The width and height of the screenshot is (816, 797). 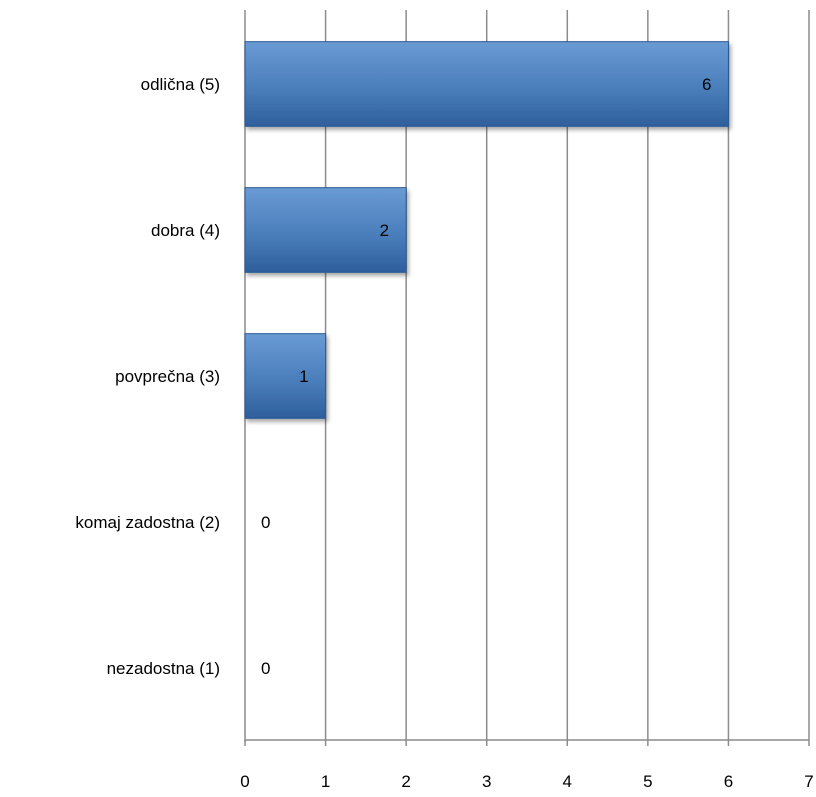 What do you see at coordinates (647, 781) in the screenshot?
I see `x-tick-label: 5` at bounding box center [647, 781].